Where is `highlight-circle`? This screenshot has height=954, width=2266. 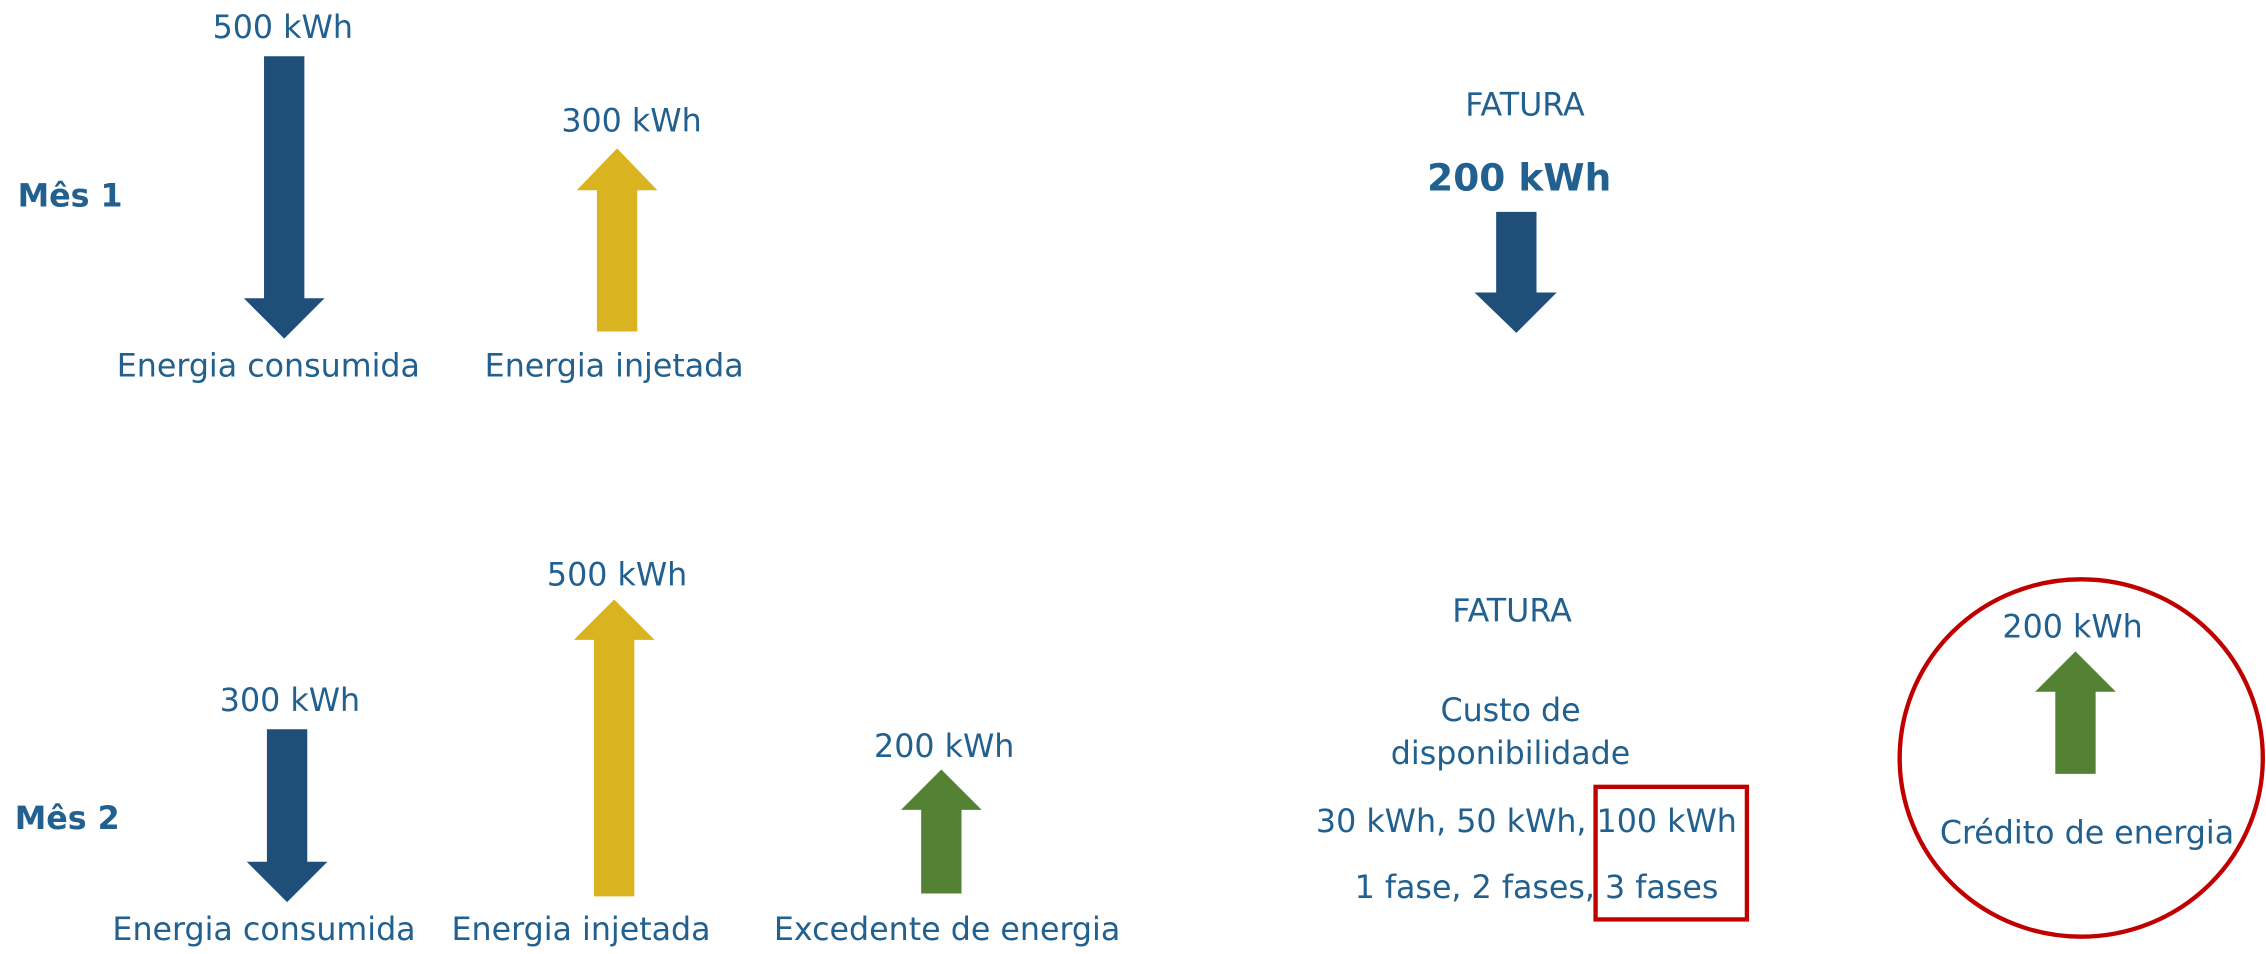
highlight-circle is located at coordinates (2081, 758).